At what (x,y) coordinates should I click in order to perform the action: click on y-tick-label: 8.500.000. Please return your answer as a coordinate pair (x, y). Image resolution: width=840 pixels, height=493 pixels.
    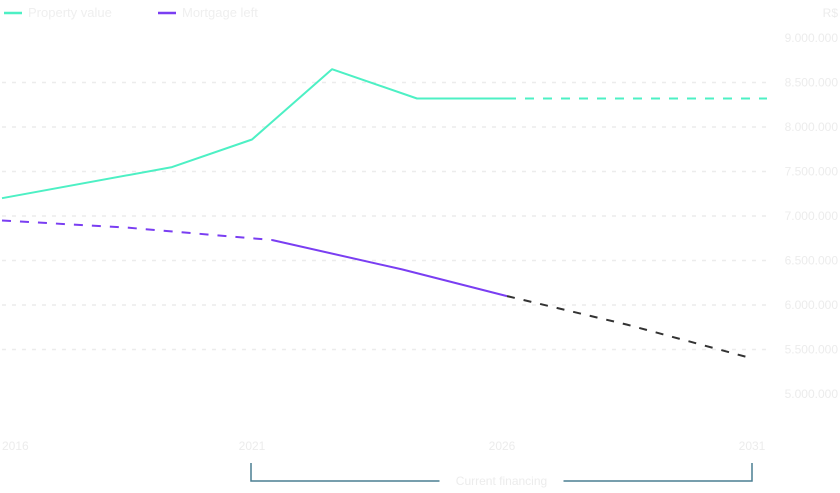
    Looking at the image, I should click on (812, 83).